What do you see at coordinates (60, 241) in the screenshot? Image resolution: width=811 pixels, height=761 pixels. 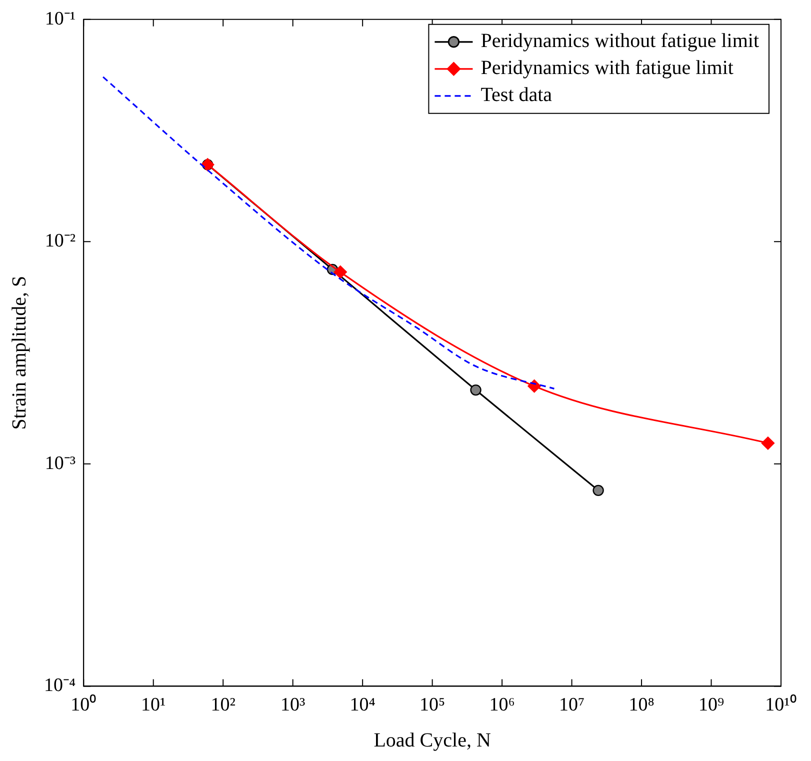 I see `y-tick-label: 10⁻²` at bounding box center [60, 241].